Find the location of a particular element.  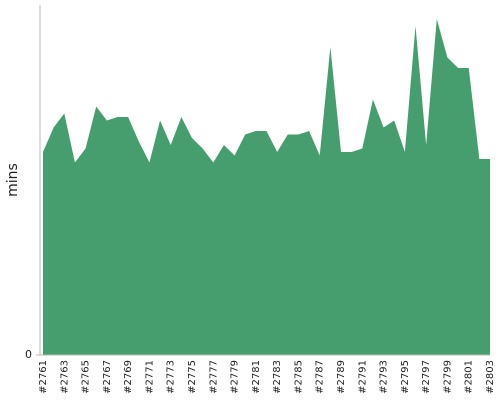

x-tick-label: #2785 is located at coordinates (298, 377).